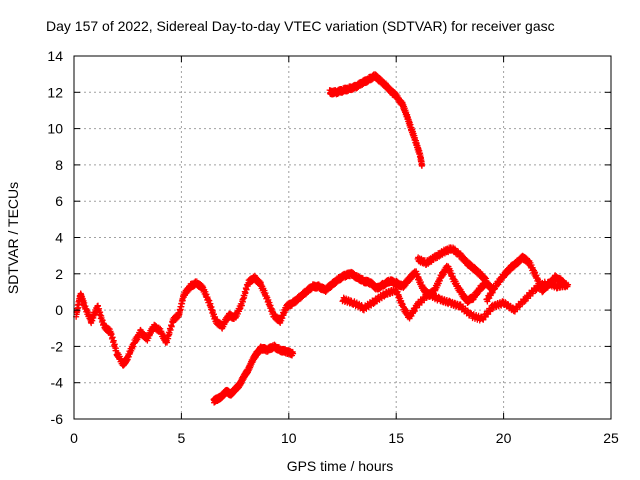  What do you see at coordinates (74, 438) in the screenshot?
I see `x-tick-label: 0` at bounding box center [74, 438].